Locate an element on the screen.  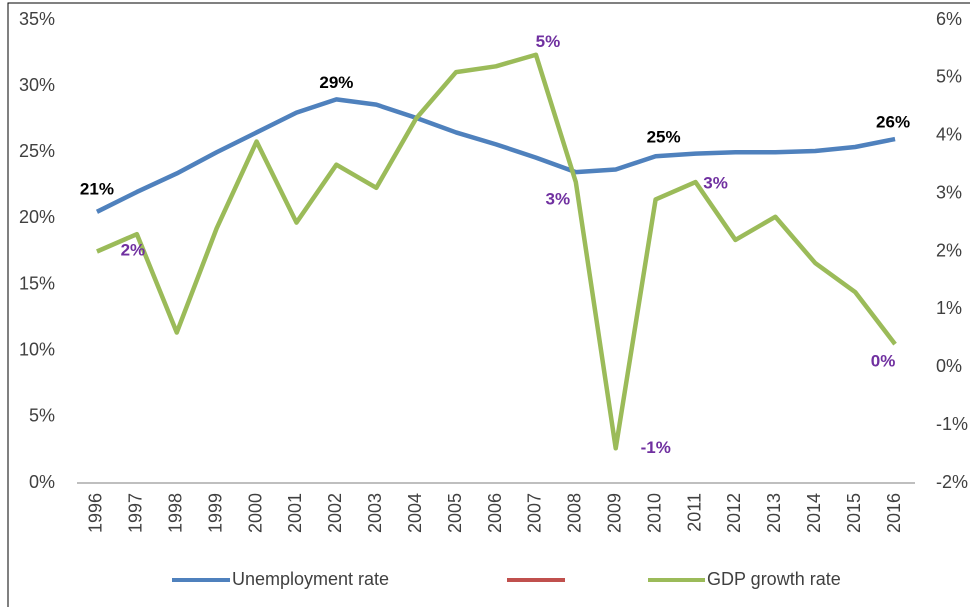
x-tick-label: 2014 is located at coordinates (814, 513).